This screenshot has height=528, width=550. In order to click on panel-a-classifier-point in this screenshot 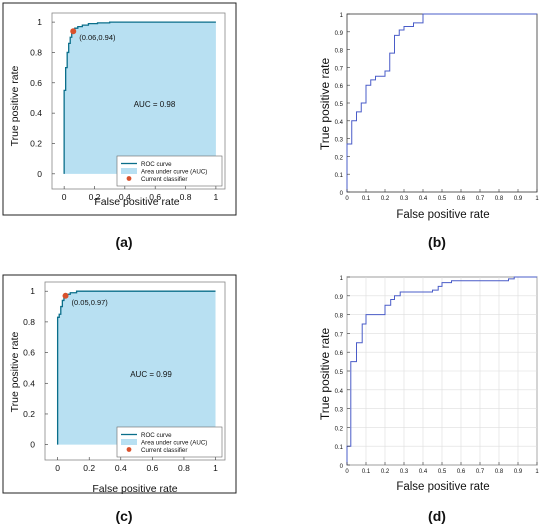, I will do `click(73, 31)`.